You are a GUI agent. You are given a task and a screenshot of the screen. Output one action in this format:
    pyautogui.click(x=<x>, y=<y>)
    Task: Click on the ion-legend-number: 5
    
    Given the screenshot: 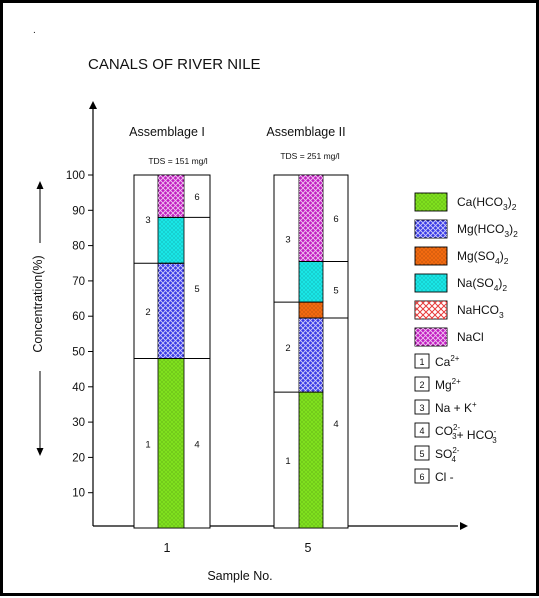 What is the action you would take?
    pyautogui.click(x=421, y=454)
    